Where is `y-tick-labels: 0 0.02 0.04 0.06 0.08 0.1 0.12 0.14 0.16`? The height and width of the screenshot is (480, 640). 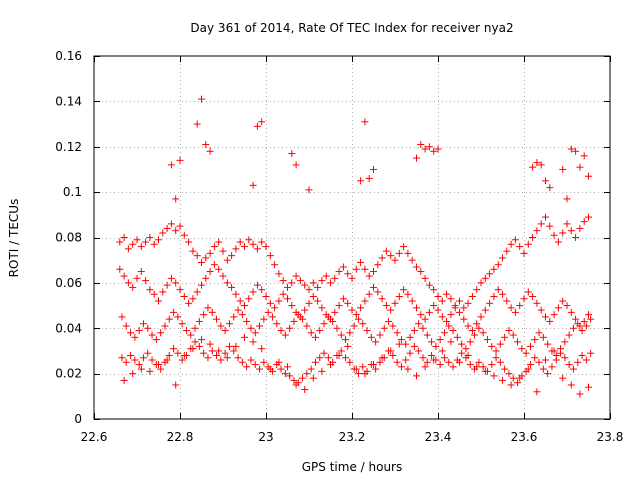 y-tick-labels: 0 0.02 0.04 0.06 0.08 0.1 0.12 0.14 0.16 is located at coordinates (68, 237).